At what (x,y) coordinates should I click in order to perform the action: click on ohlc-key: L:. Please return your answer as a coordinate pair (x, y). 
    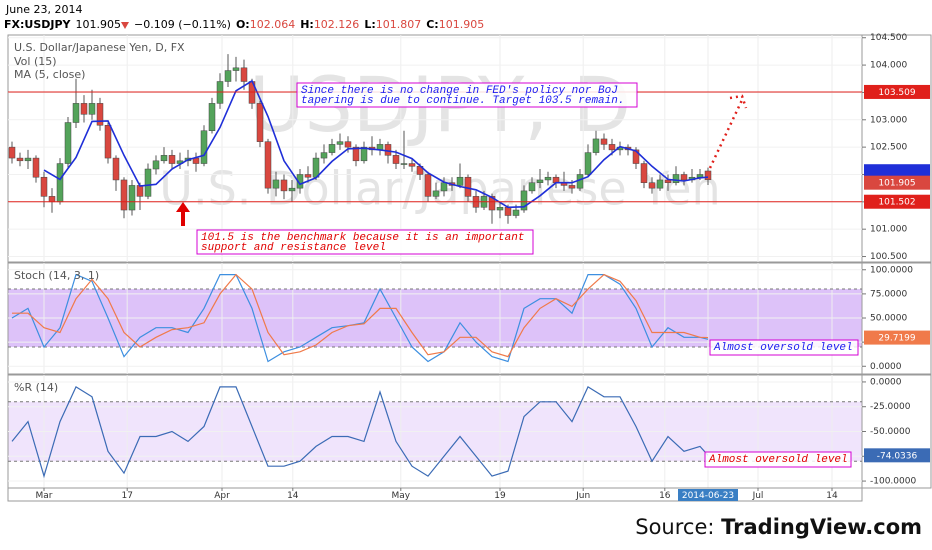
    Looking at the image, I should click on (369, 24).